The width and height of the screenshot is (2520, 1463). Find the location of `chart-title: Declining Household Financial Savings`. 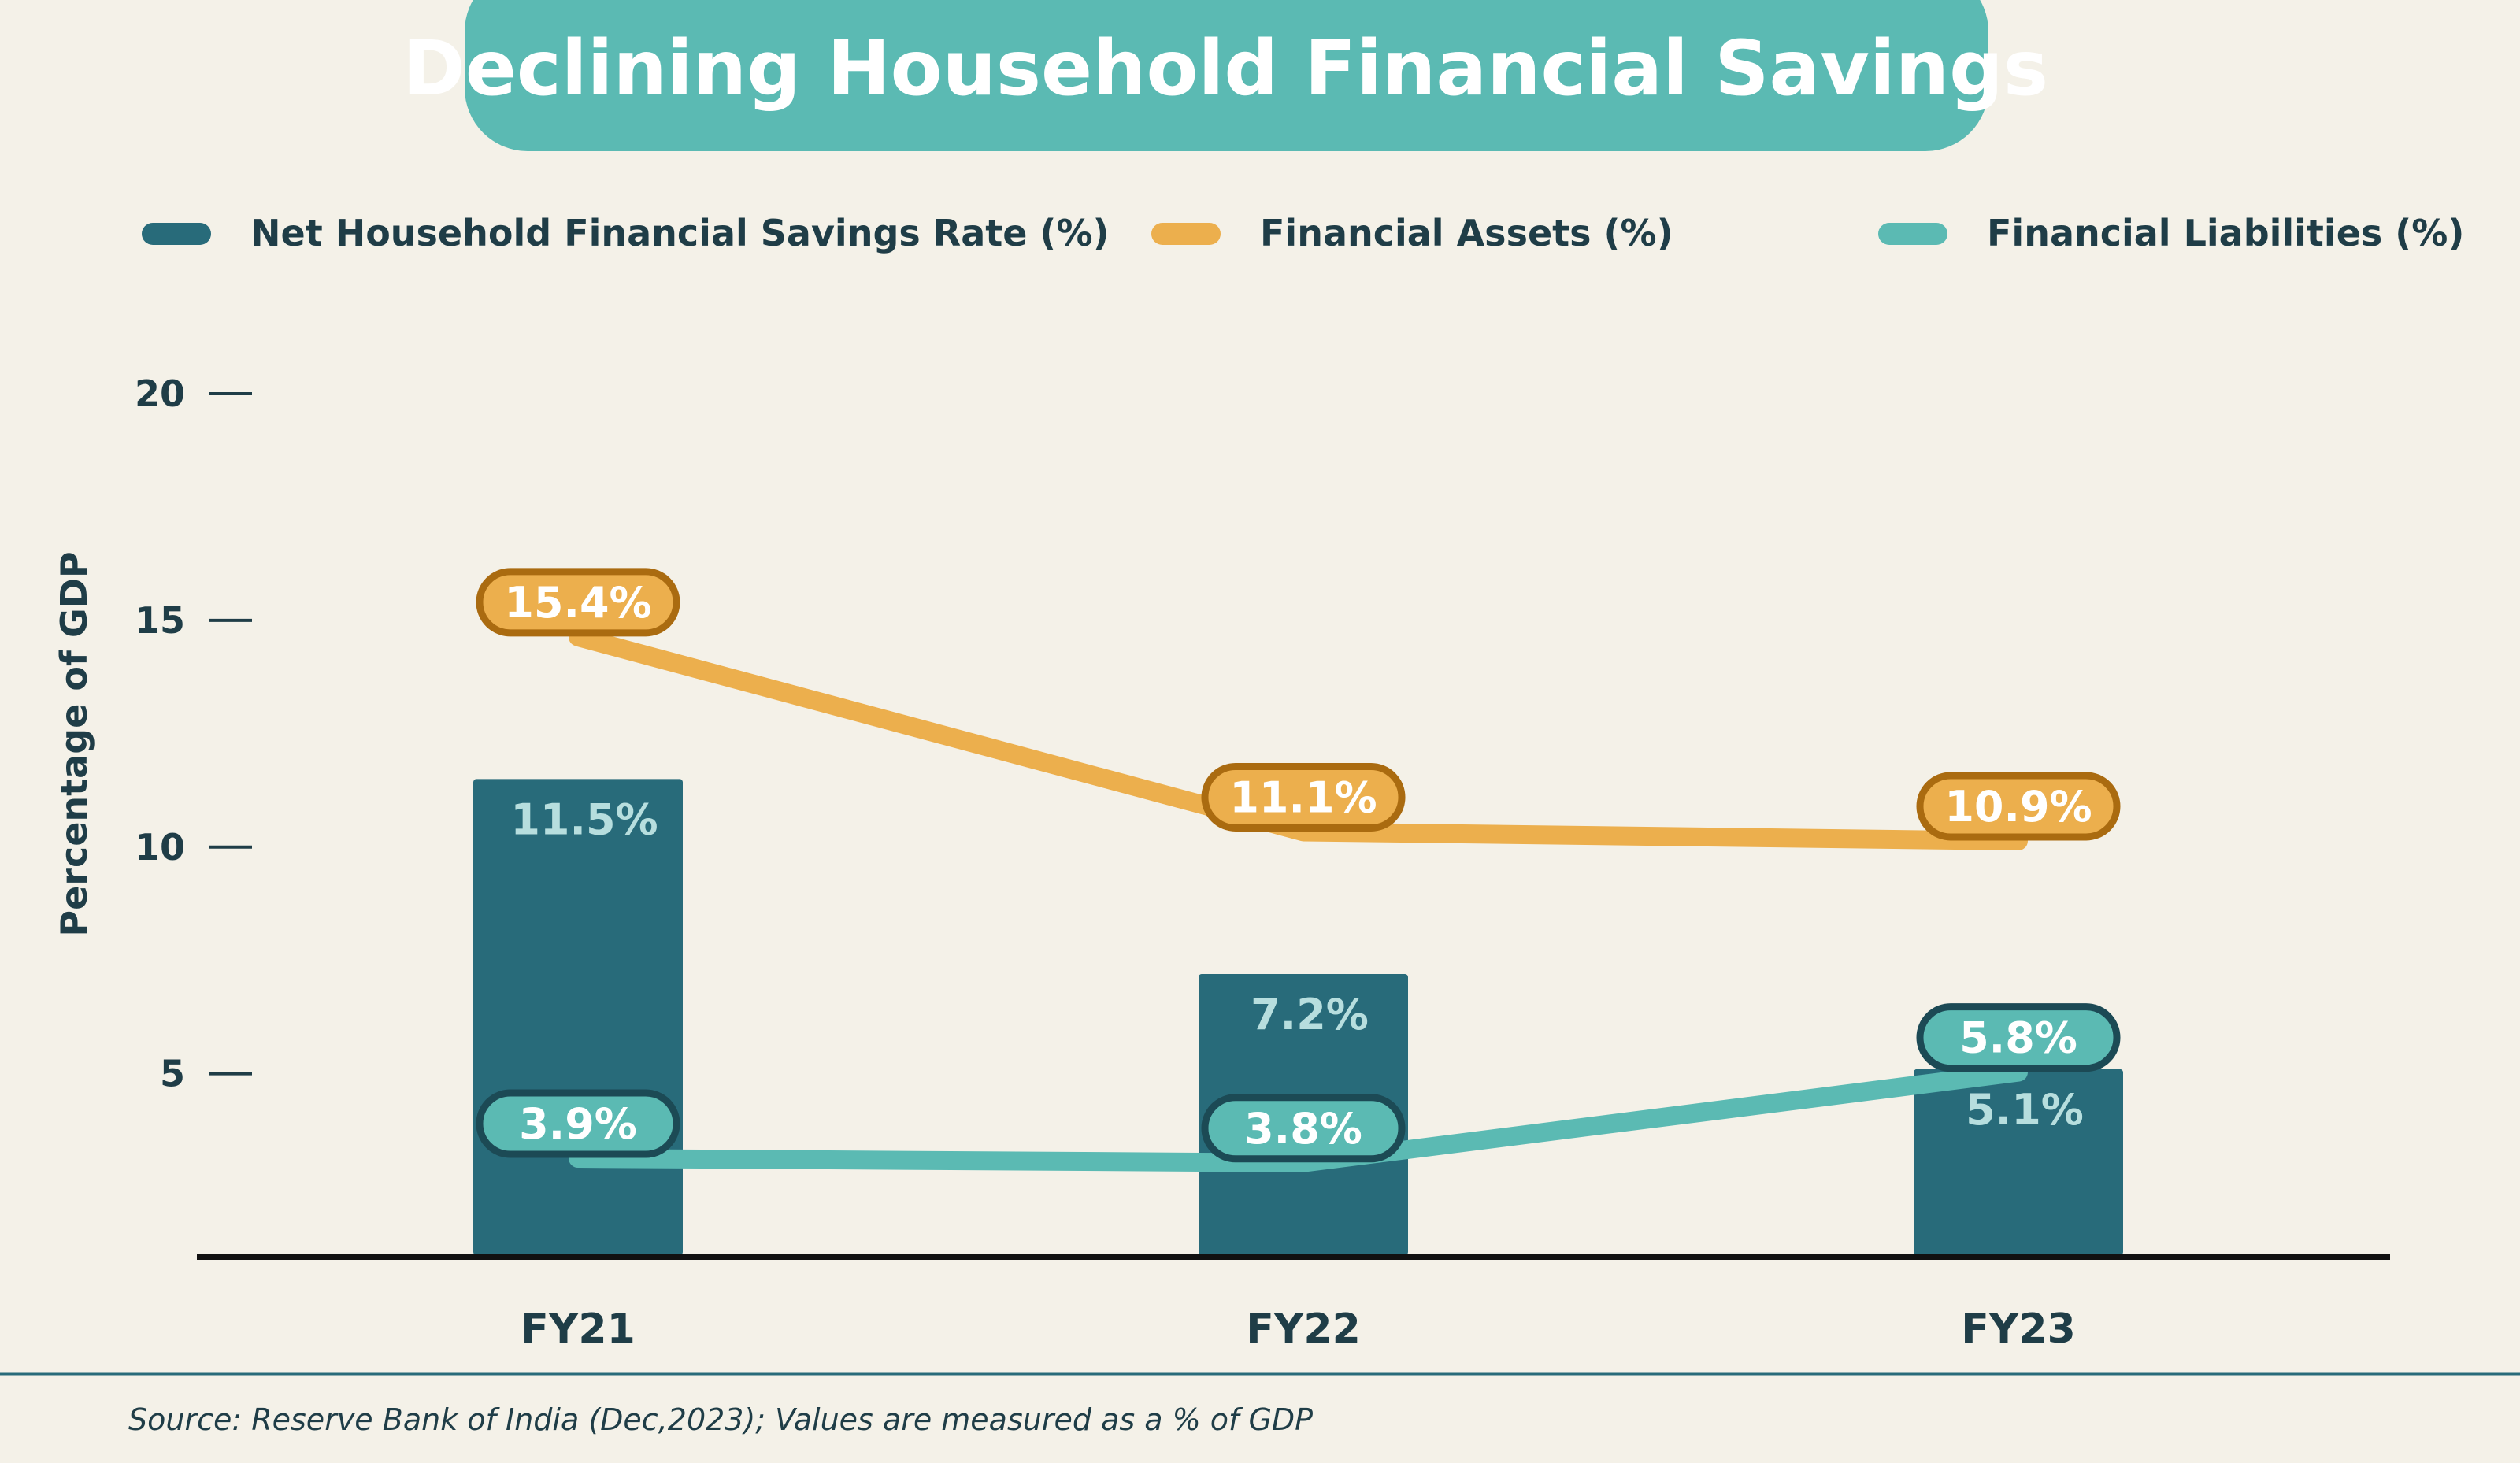

chart-title: Declining Household Financial Savings is located at coordinates (1225, 69).